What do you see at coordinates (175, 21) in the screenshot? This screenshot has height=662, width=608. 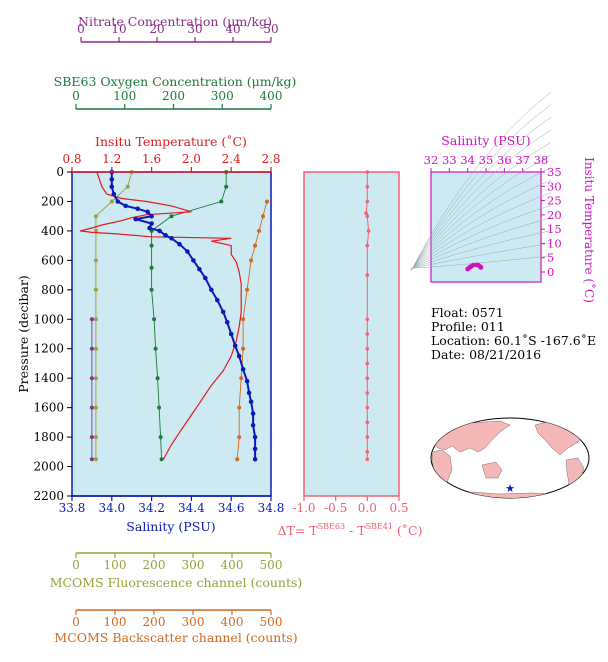 I see `nitrate-axis-label: Nitrate Concentration (μm/kg)` at bounding box center [175, 21].